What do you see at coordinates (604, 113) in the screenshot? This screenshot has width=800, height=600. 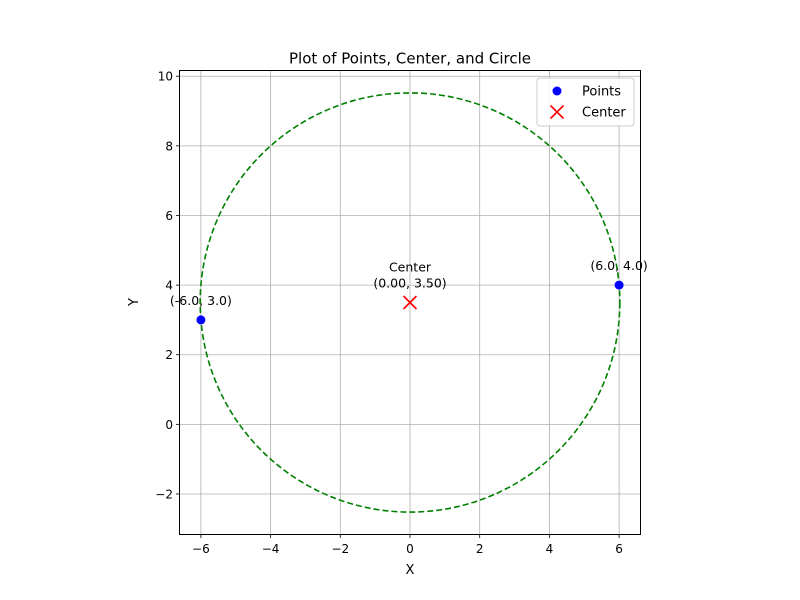 I see `legend-center-label: Center` at bounding box center [604, 113].